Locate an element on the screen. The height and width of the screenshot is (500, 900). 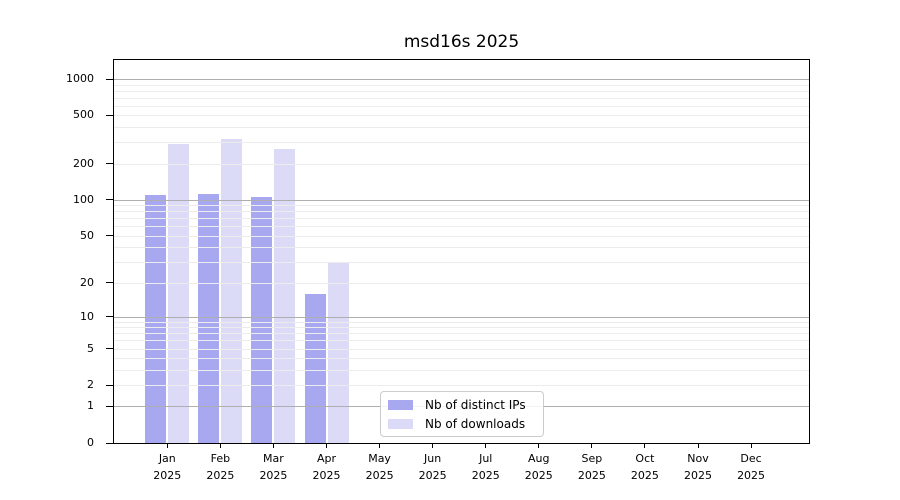
y-tick-label-20: 20 is located at coordinates (87, 282).